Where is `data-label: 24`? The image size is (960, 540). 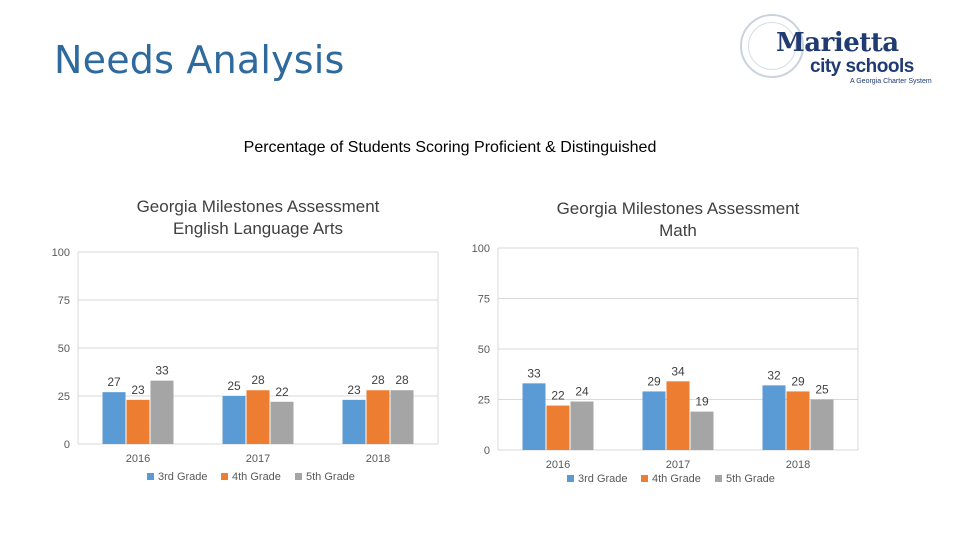
data-label: 24 is located at coordinates (582, 392).